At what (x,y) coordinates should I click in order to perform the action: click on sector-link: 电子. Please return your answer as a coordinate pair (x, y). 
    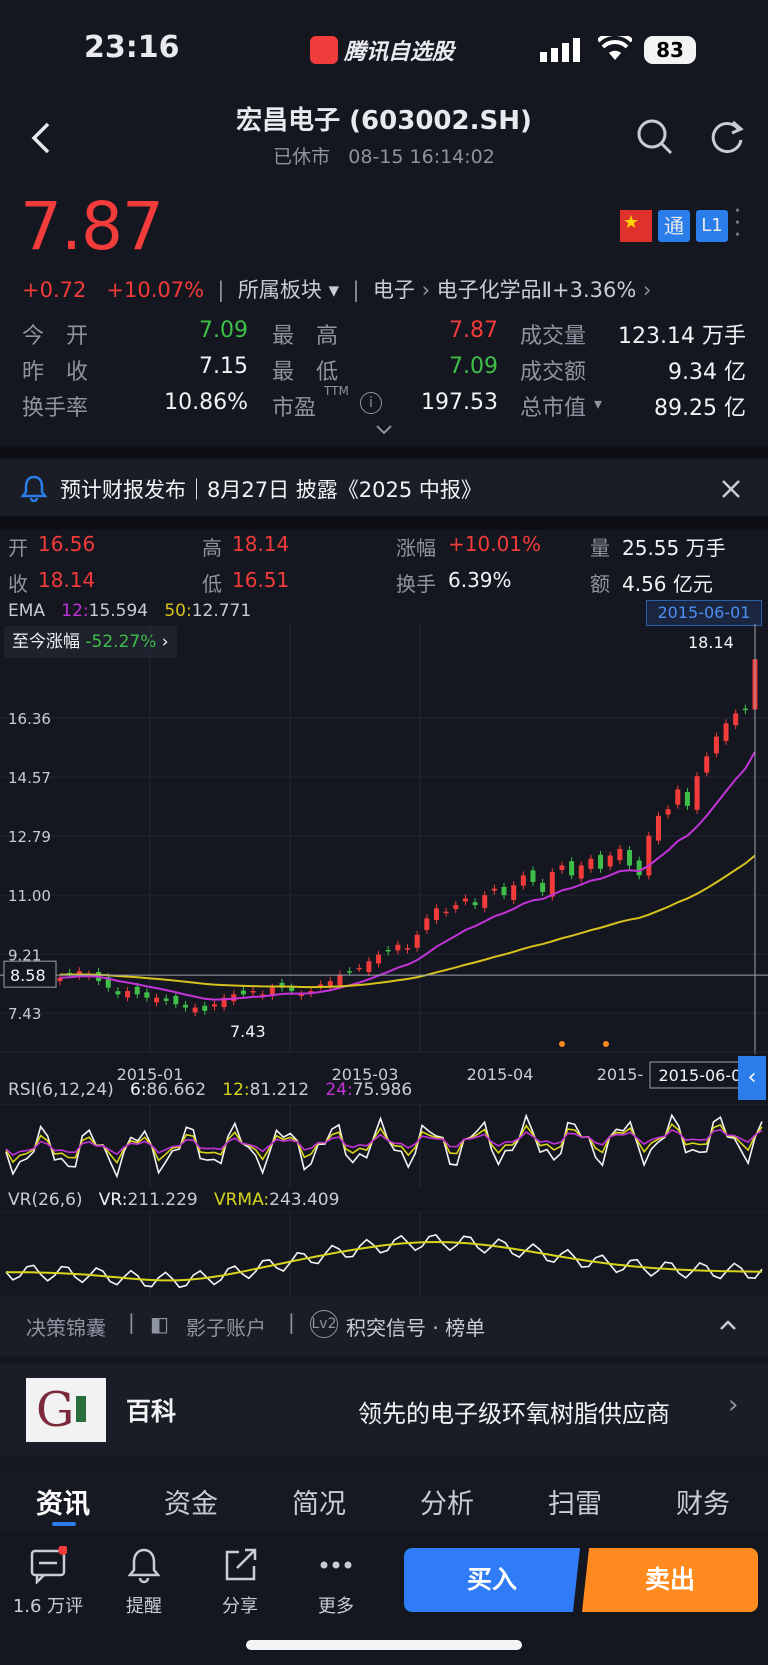
    Looking at the image, I should click on (393, 290).